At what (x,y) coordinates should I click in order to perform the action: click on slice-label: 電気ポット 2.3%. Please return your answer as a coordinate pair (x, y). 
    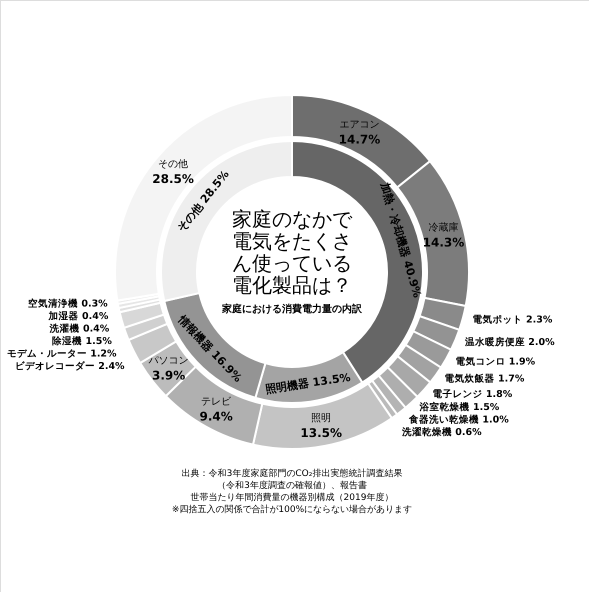
    Looking at the image, I should click on (512, 320).